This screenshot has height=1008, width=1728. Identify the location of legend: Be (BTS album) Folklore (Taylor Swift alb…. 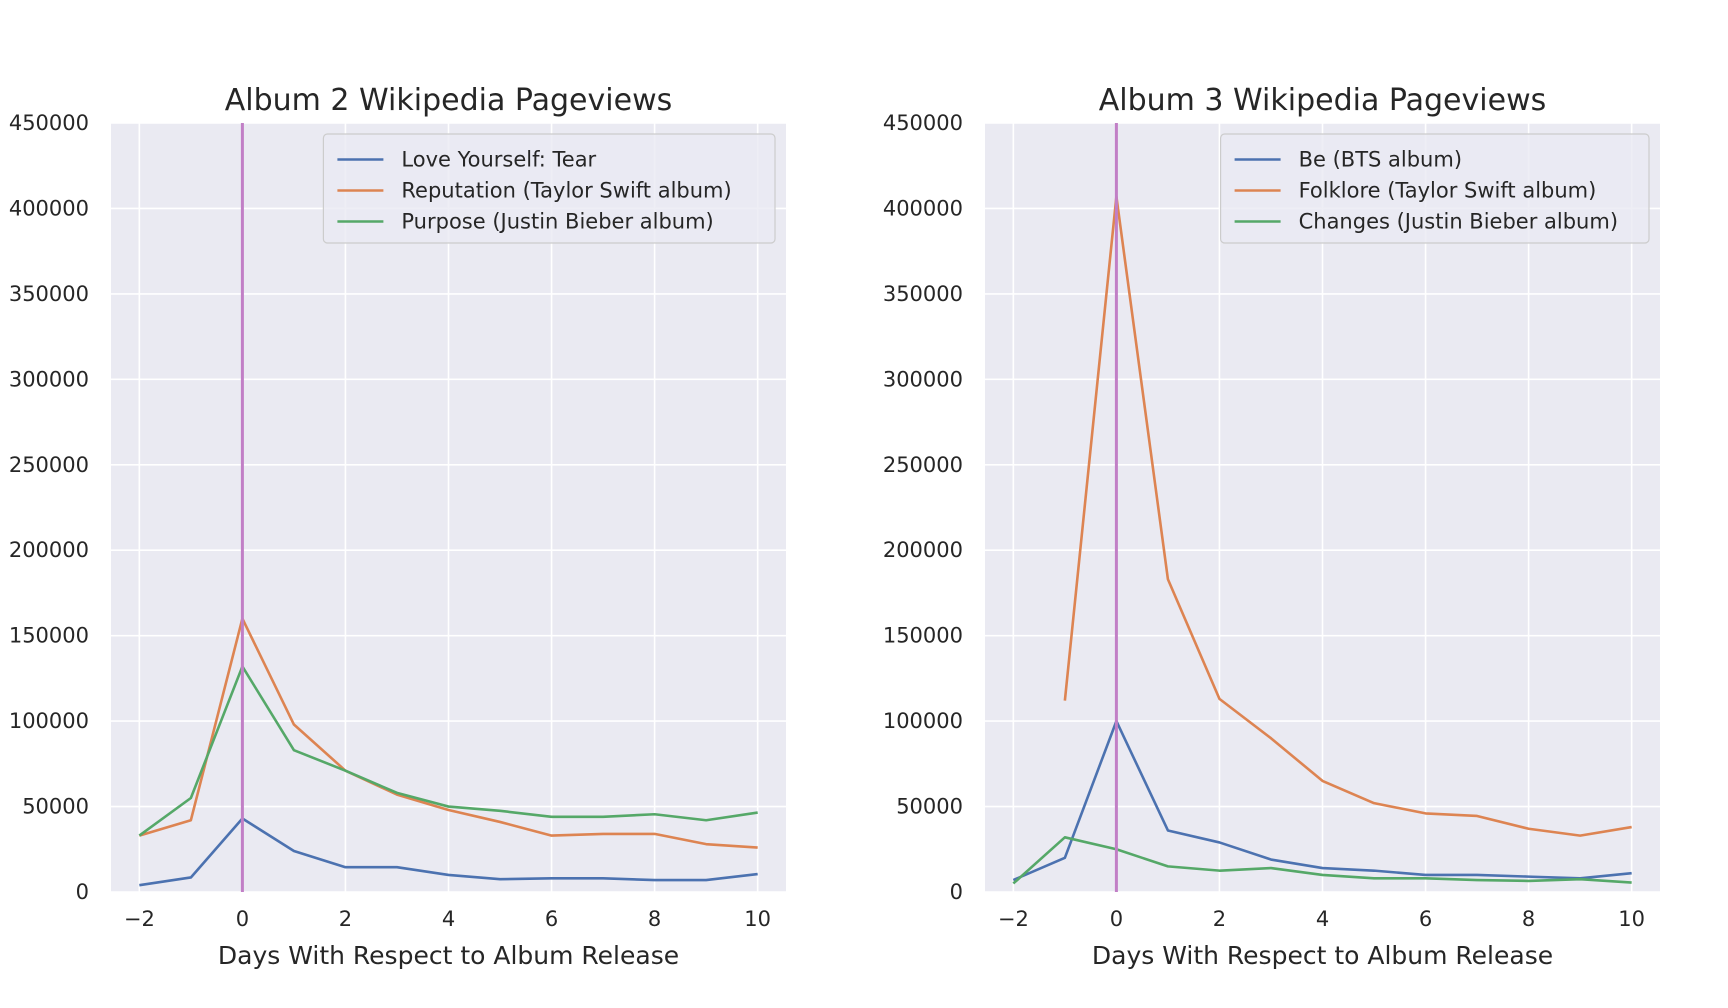
(1434, 188).